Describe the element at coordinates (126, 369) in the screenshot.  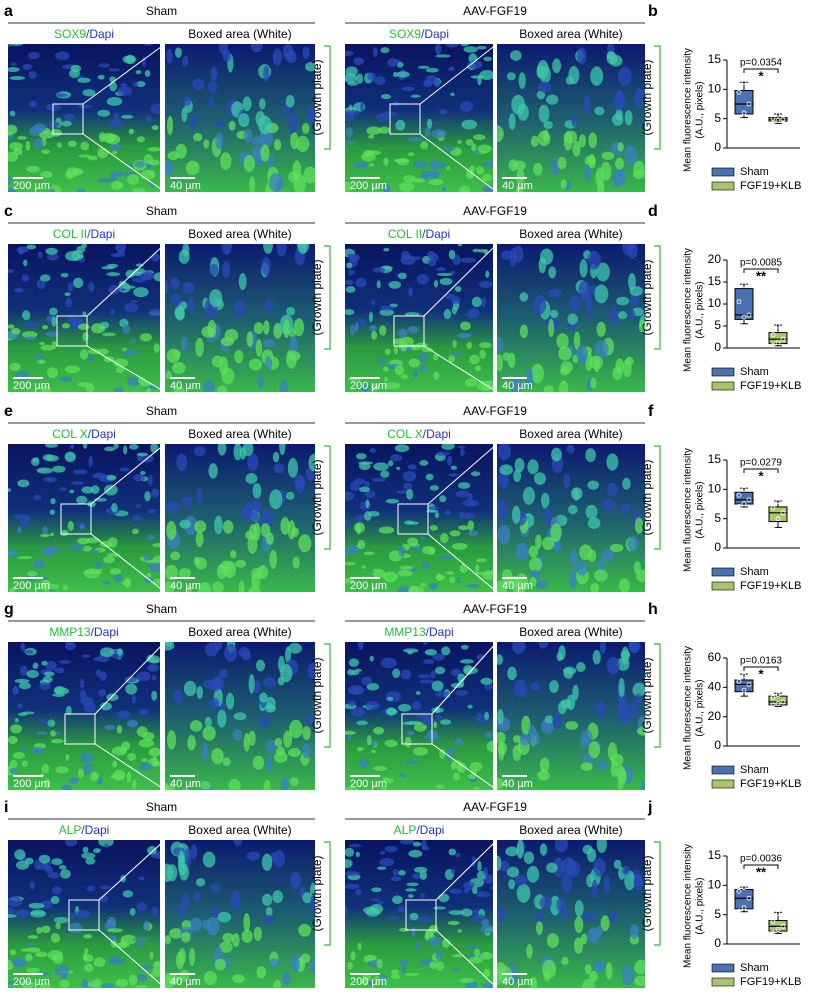
I see `zoom-connector` at that location.